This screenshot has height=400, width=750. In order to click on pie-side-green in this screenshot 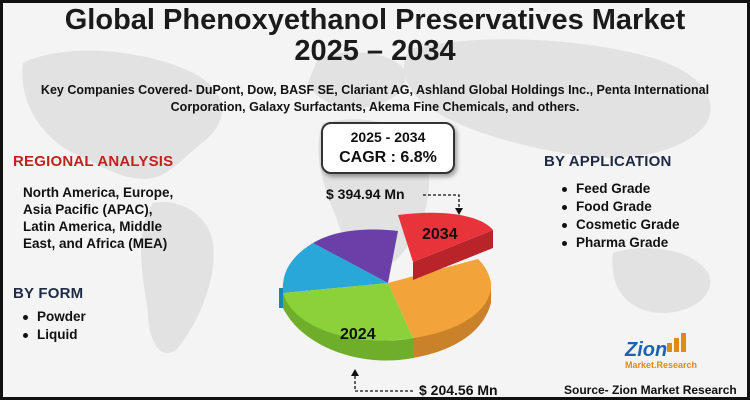, I will do `click(348, 324)`.